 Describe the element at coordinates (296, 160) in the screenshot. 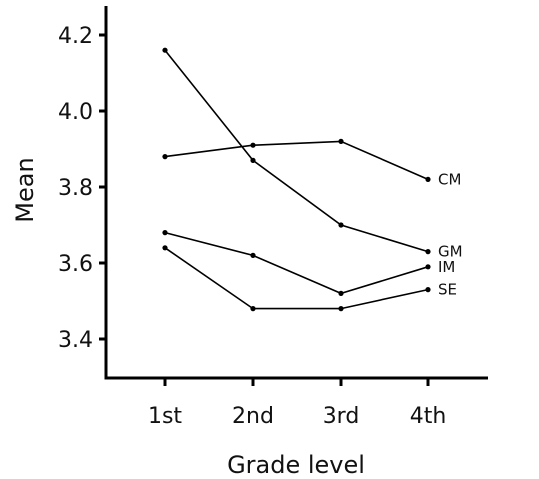

I see `series-line-cm` at that location.